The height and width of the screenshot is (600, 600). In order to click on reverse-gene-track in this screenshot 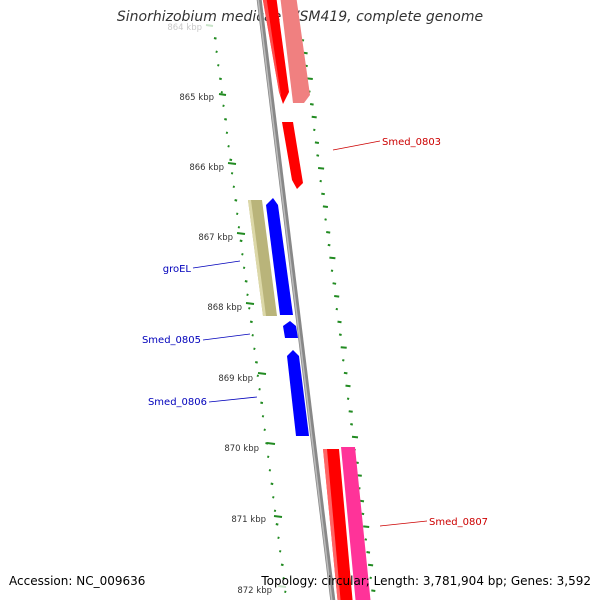, I will do `click(278, 317)`.